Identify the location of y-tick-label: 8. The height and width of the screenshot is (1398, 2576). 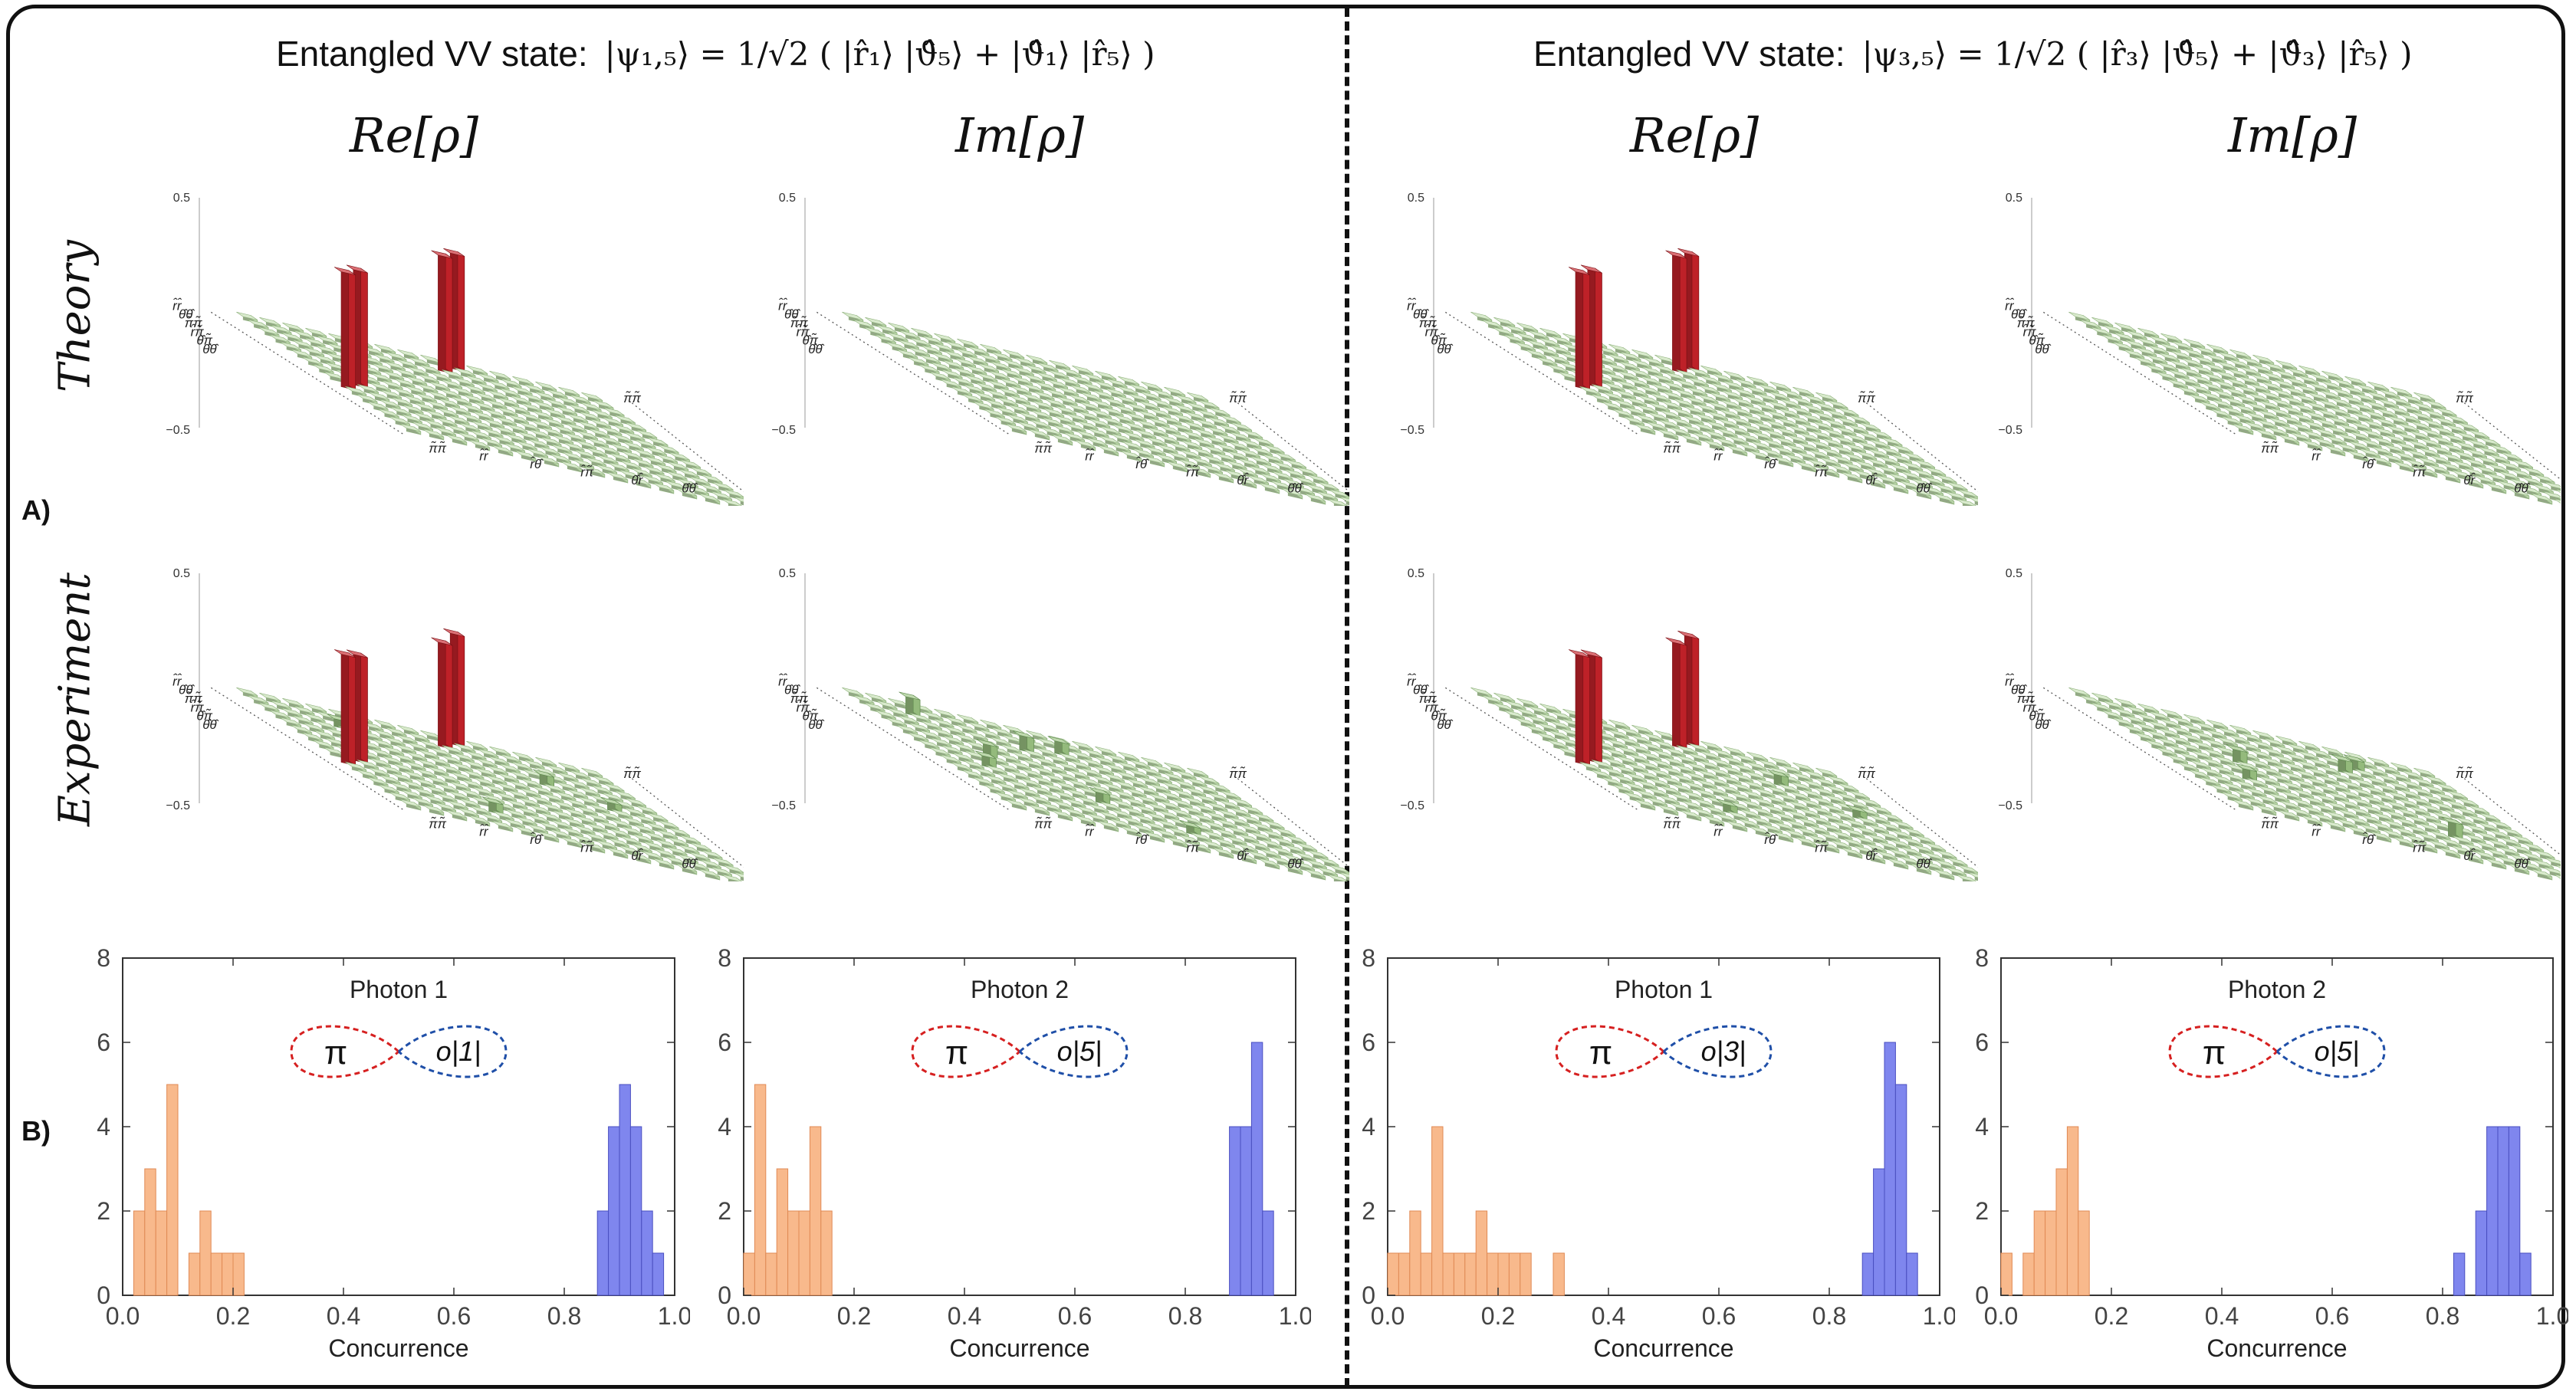
(1982, 958).